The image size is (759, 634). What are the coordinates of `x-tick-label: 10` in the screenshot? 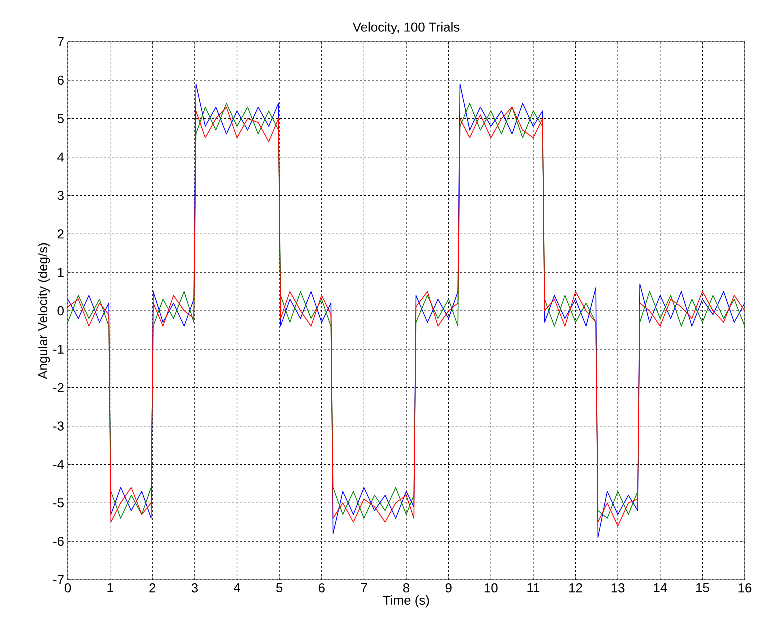 It's located at (491, 588).